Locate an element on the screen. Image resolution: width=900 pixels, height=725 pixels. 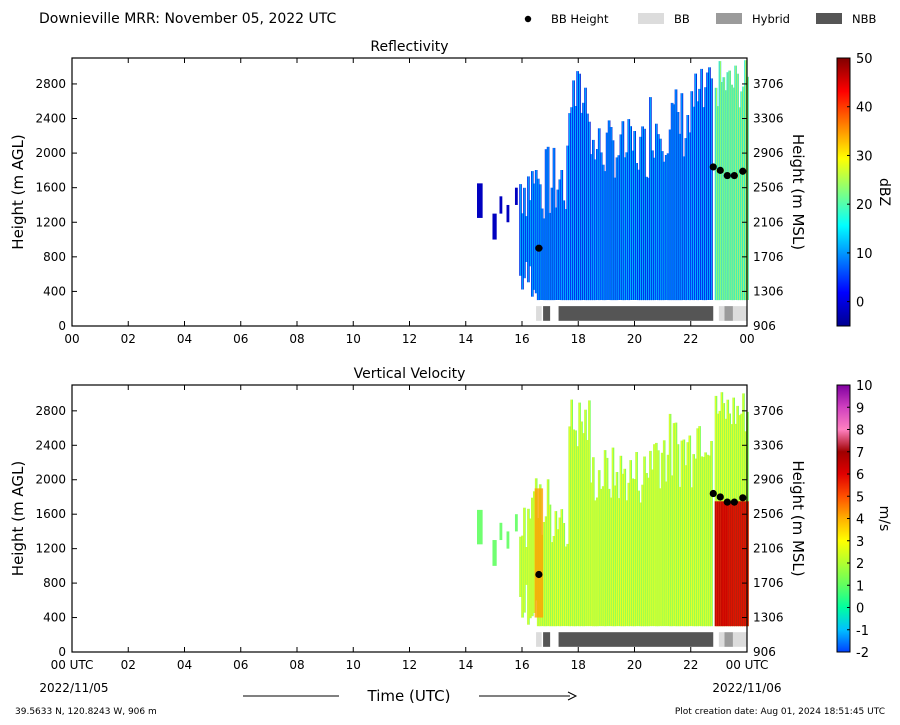
legend-label: Hybrid is located at coordinates (771, 19).